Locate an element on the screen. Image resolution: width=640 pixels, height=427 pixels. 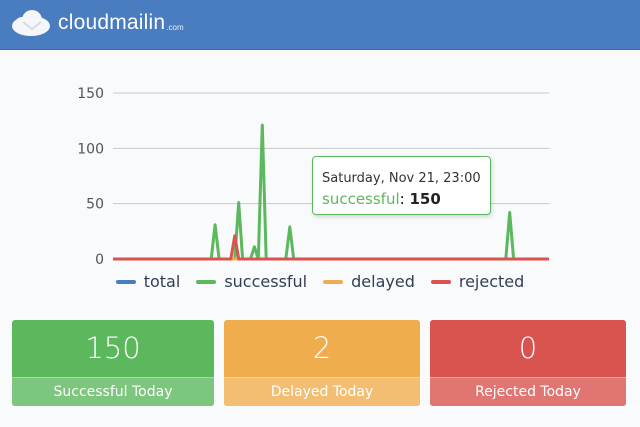
tooltip-date: Saturday, Nov 21, 23:00 is located at coordinates (401, 178).